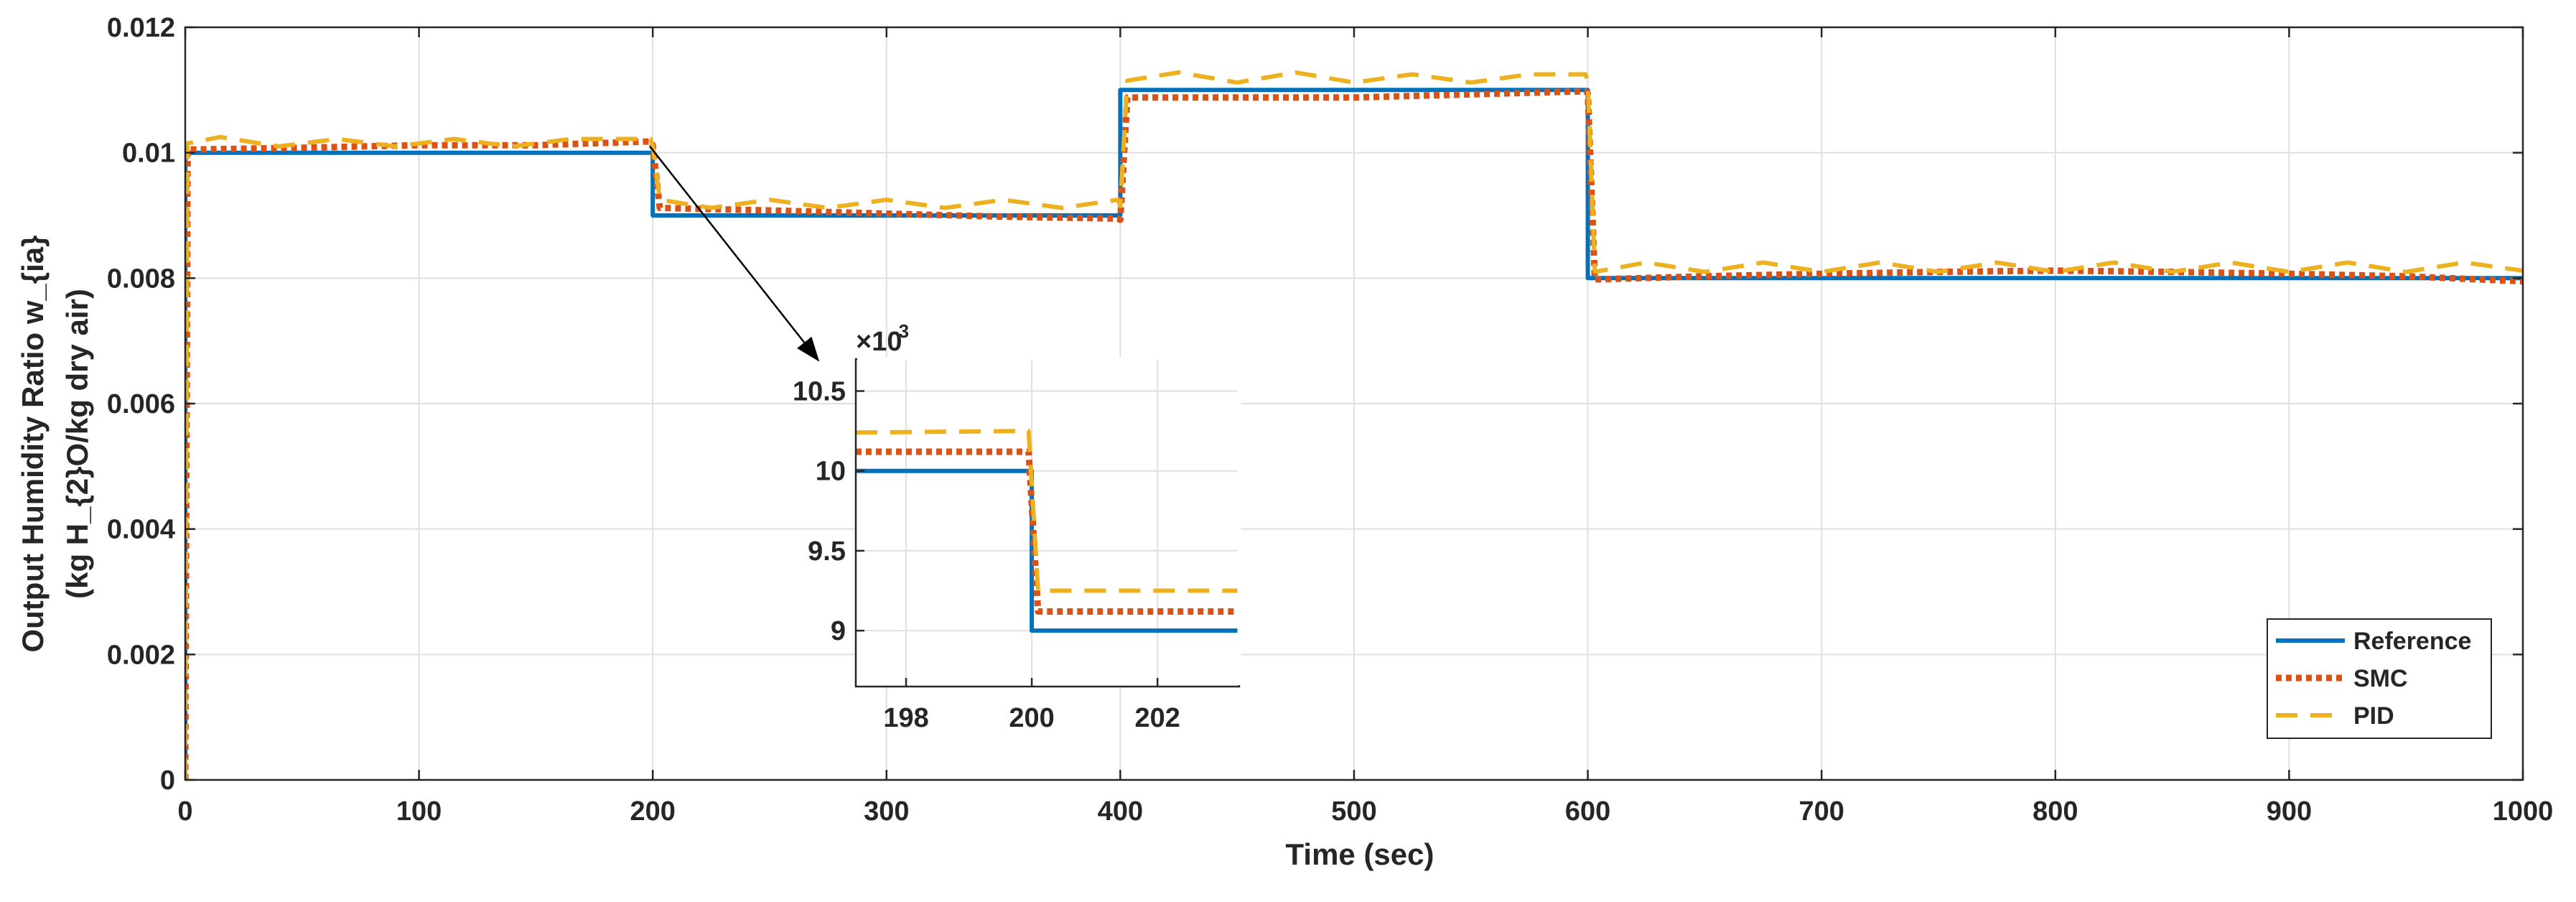 This screenshot has height=902, width=2576. I want to click on y-tick-label: 0, so click(167, 781).